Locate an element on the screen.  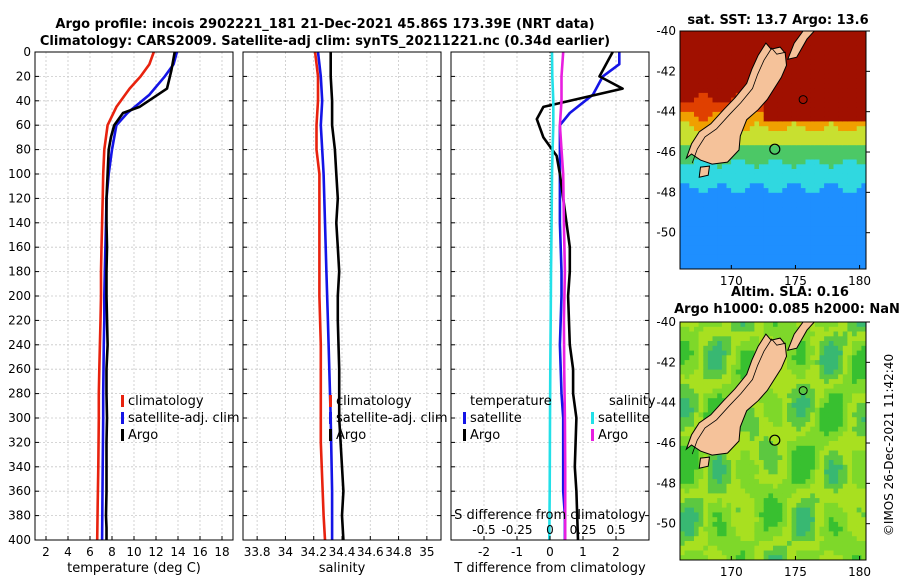
y-tick-label: 180 is located at coordinates (19, 272).